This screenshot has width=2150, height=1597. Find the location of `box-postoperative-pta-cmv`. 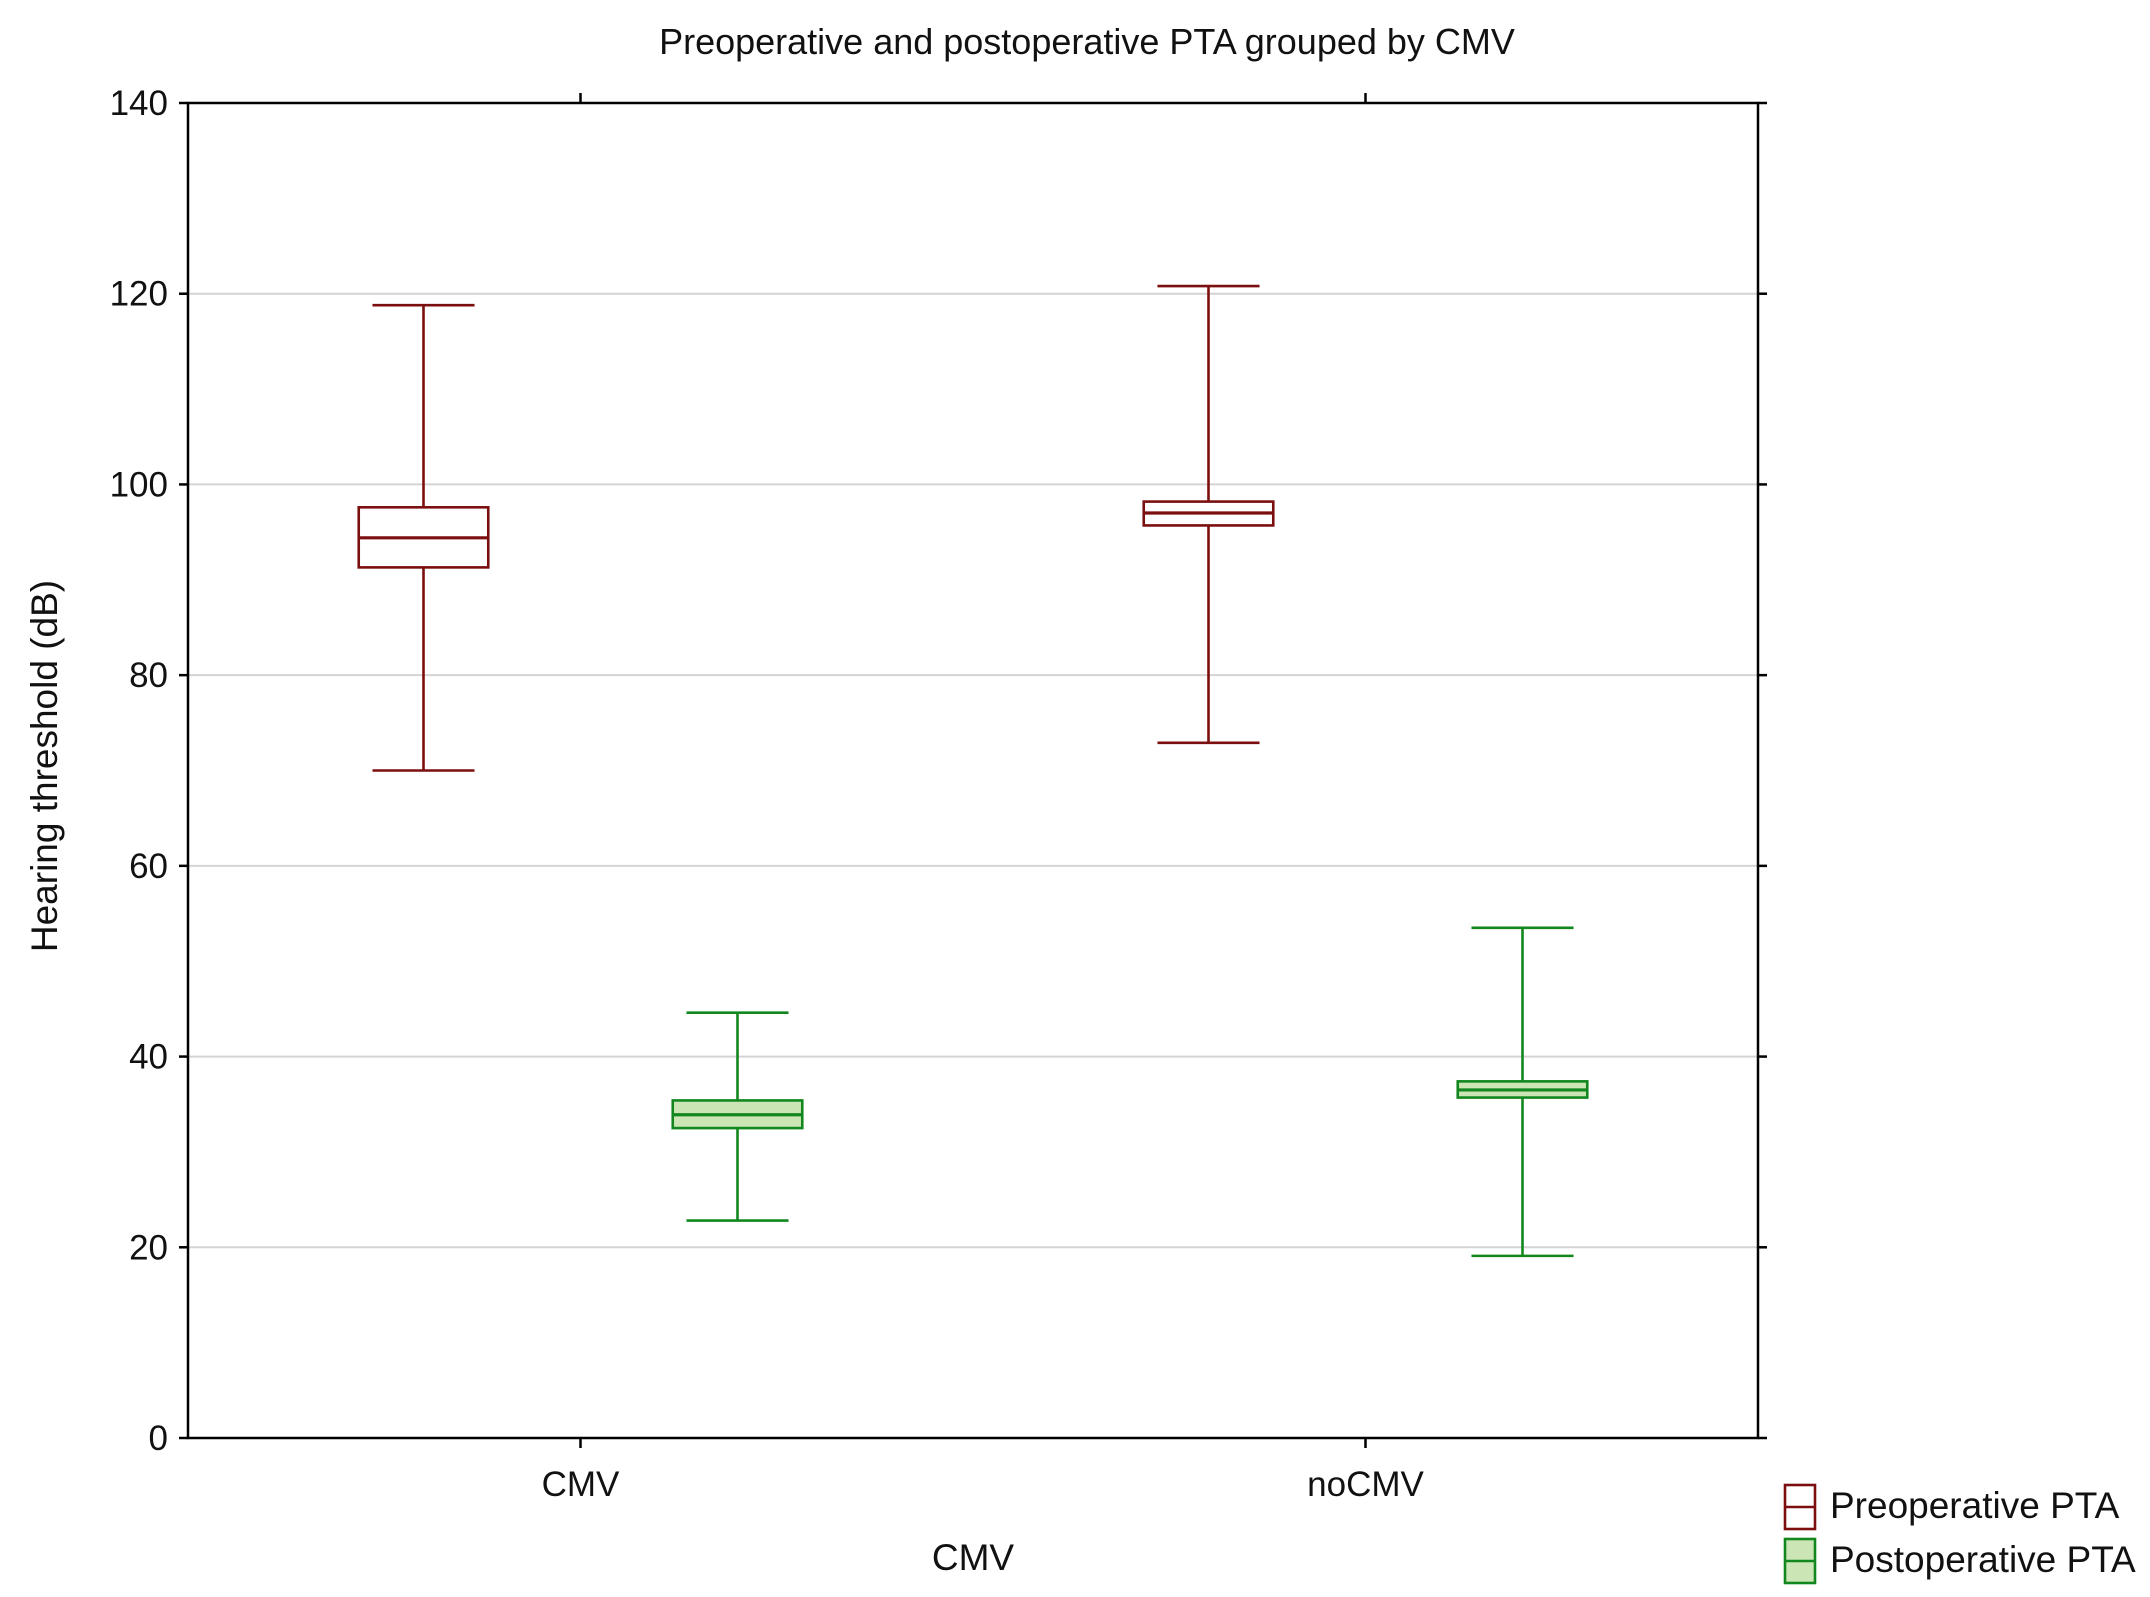

box-postoperative-pta-cmv is located at coordinates (737, 1116).